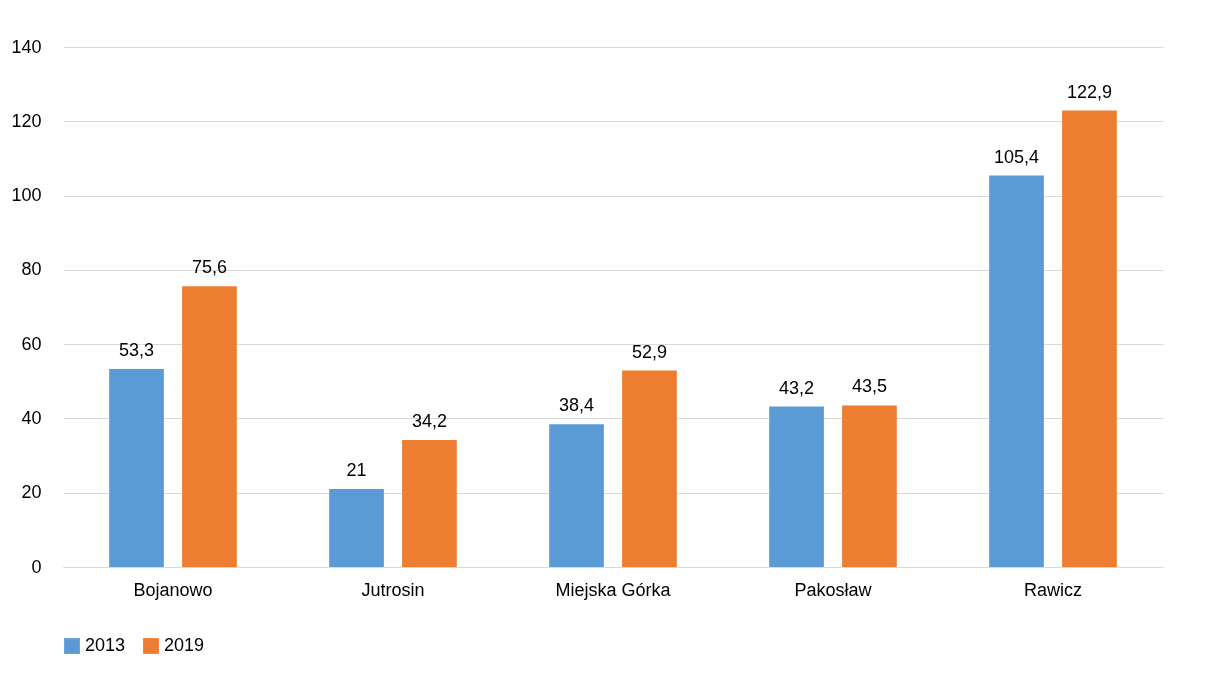 This screenshot has width=1206, height=675. Describe the element at coordinates (31, 492) in the screenshot. I see `y-tick-label: 20` at that location.